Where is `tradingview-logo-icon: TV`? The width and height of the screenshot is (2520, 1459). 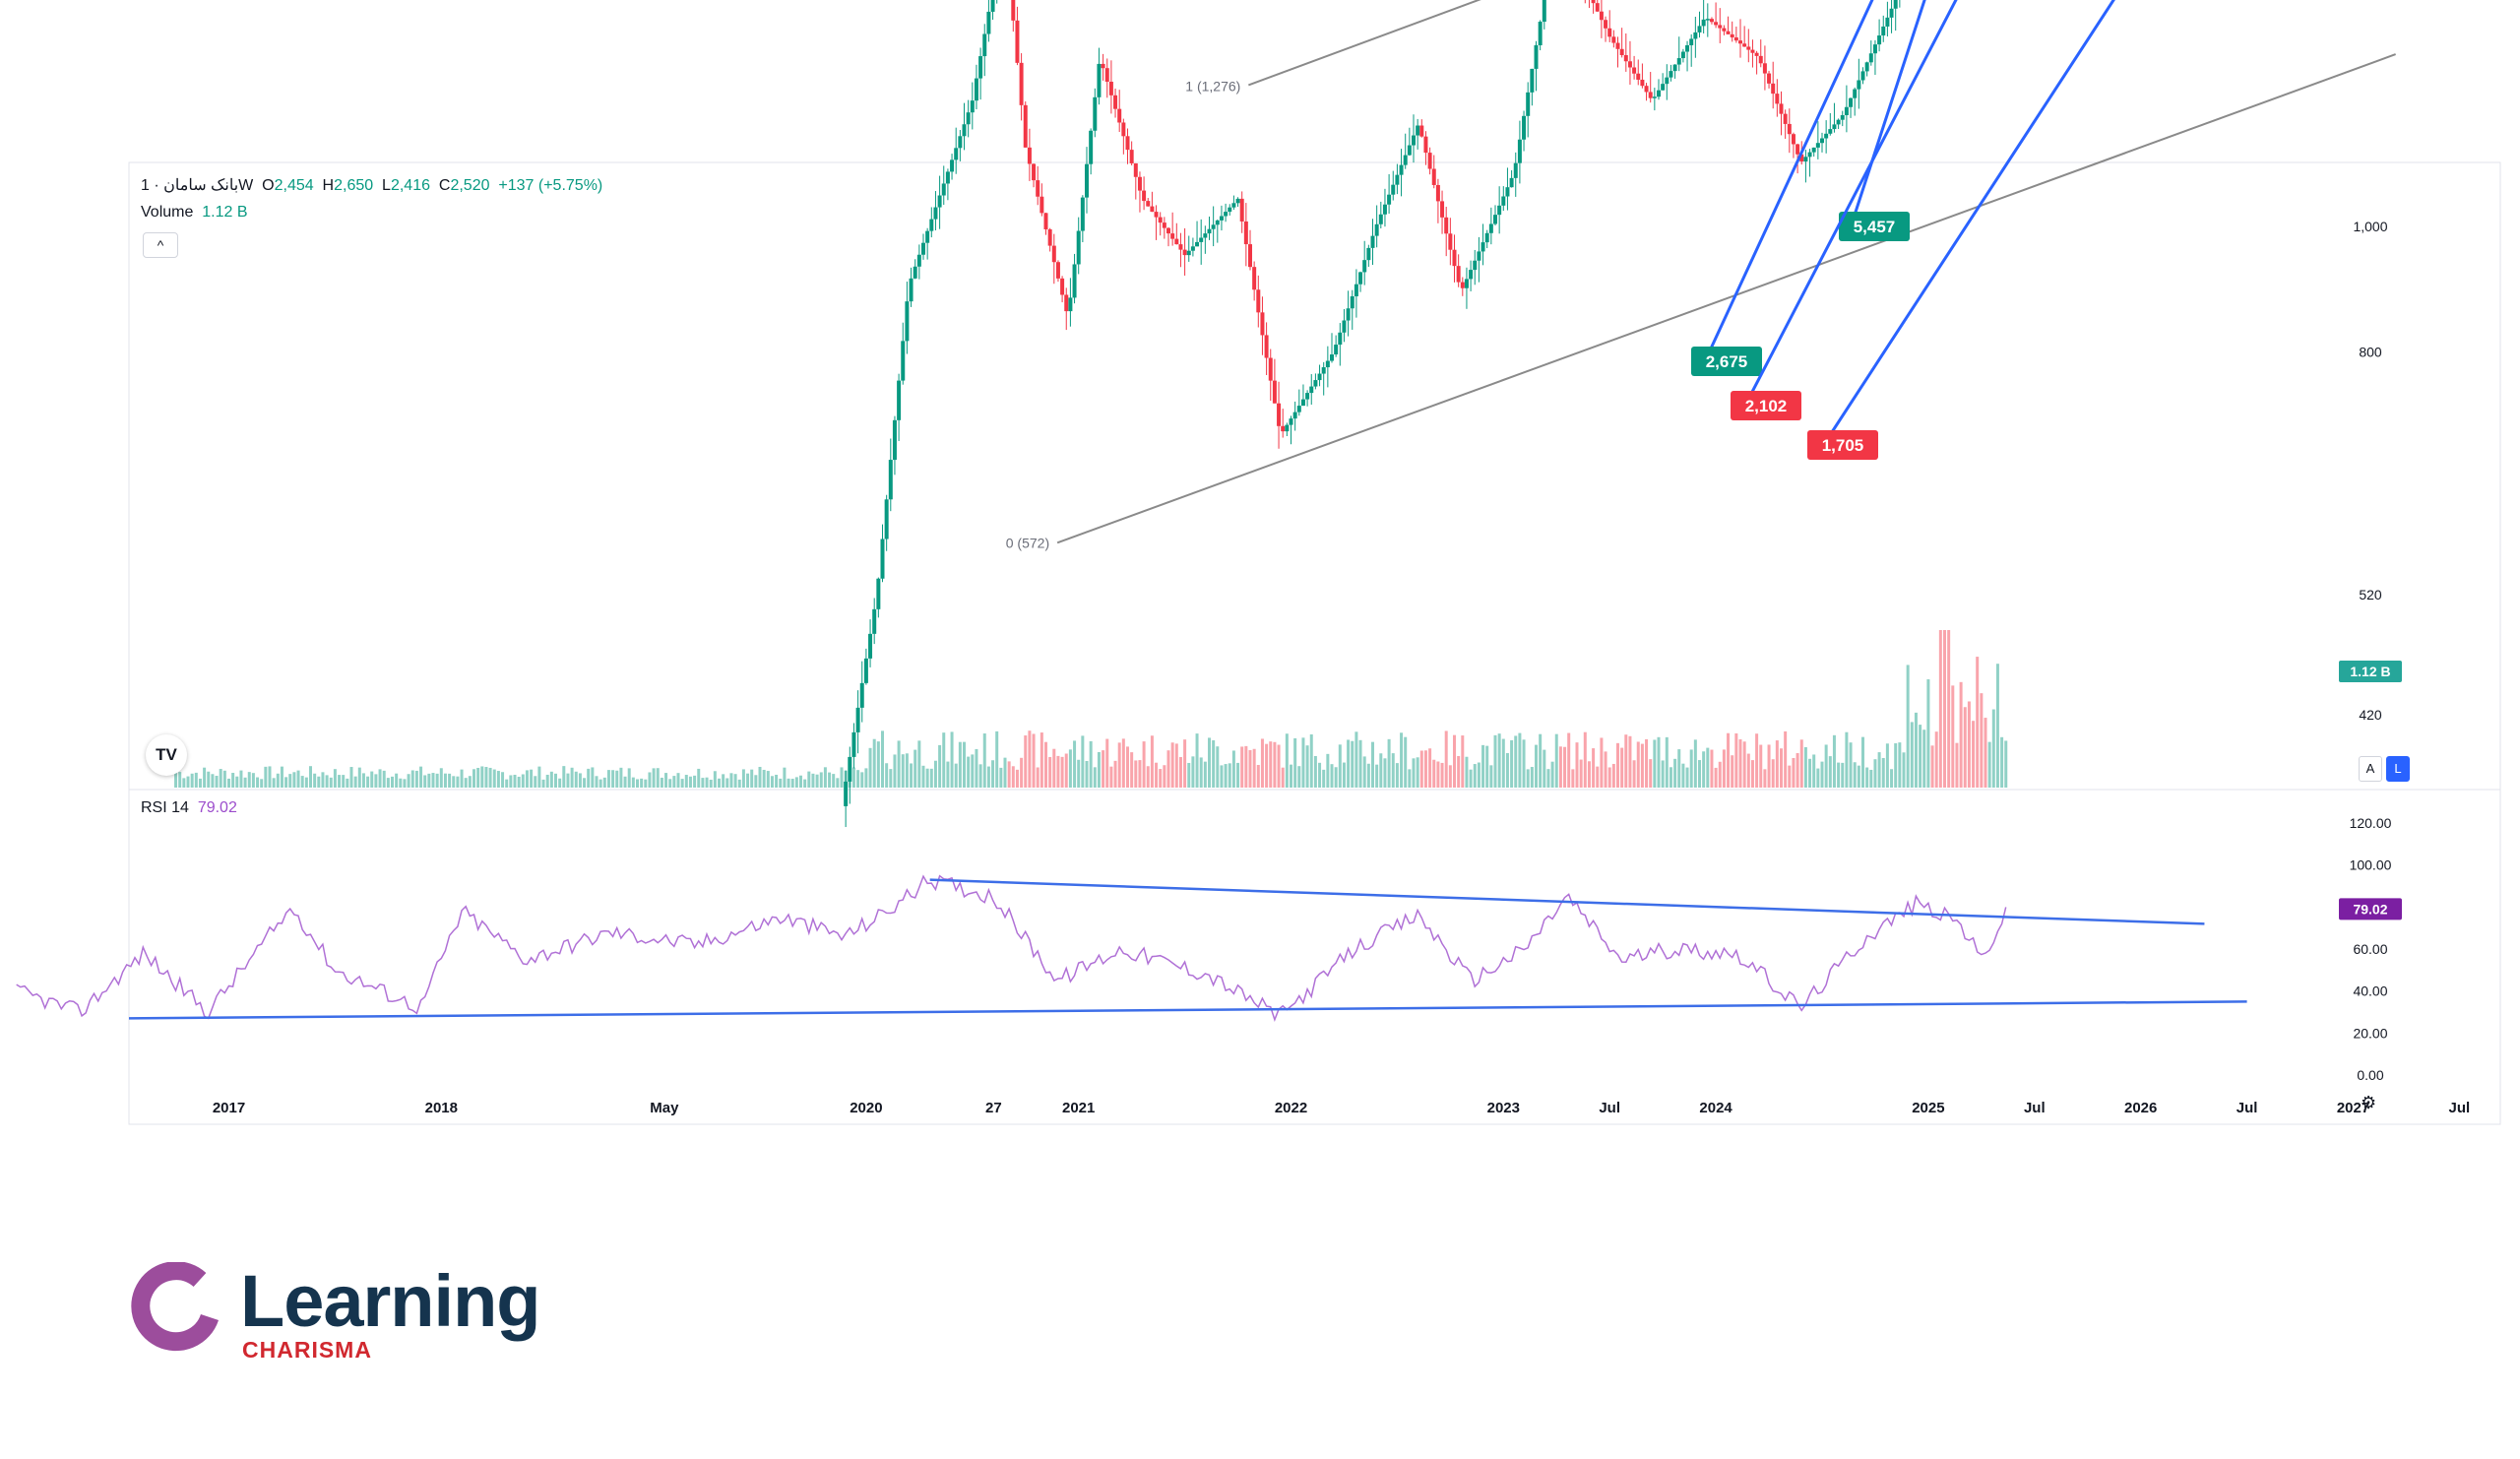 tradingview-logo-icon: TV is located at coordinates (166, 755).